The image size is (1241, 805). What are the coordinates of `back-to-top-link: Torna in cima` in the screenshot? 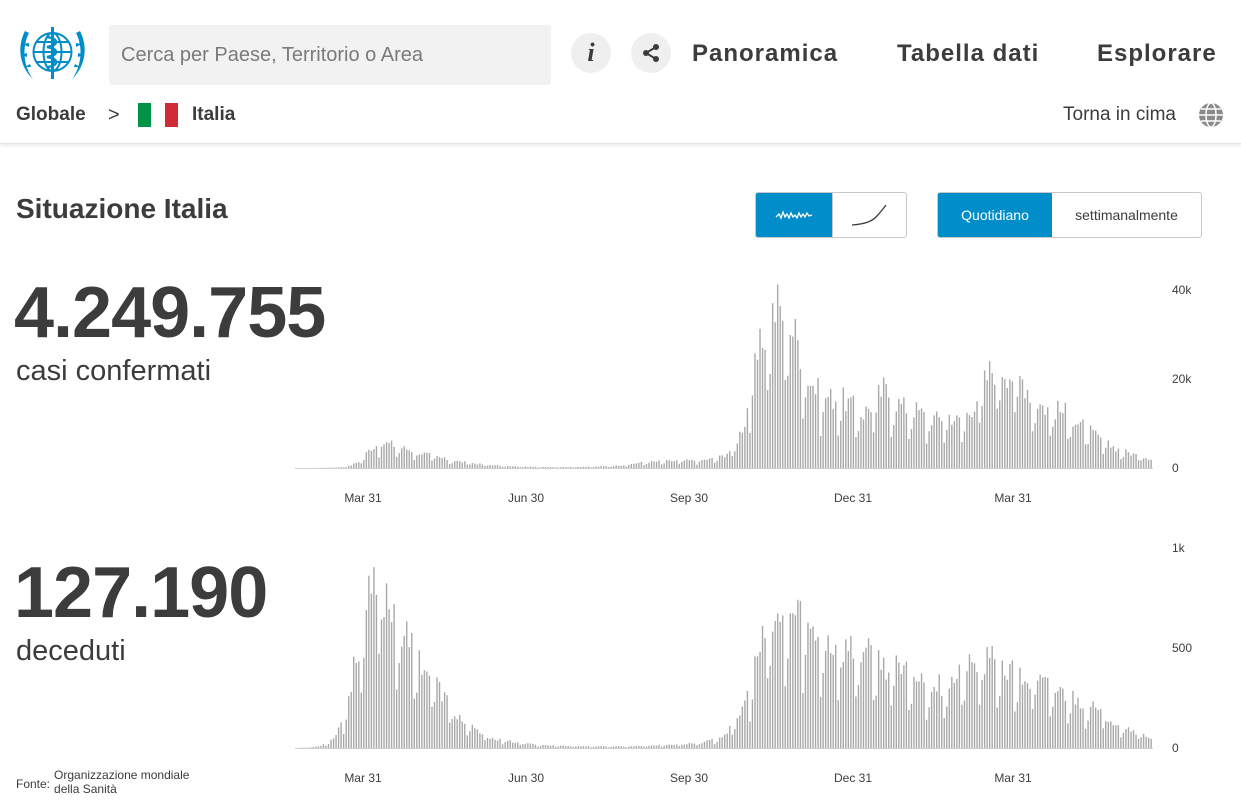 It's located at (1119, 114).